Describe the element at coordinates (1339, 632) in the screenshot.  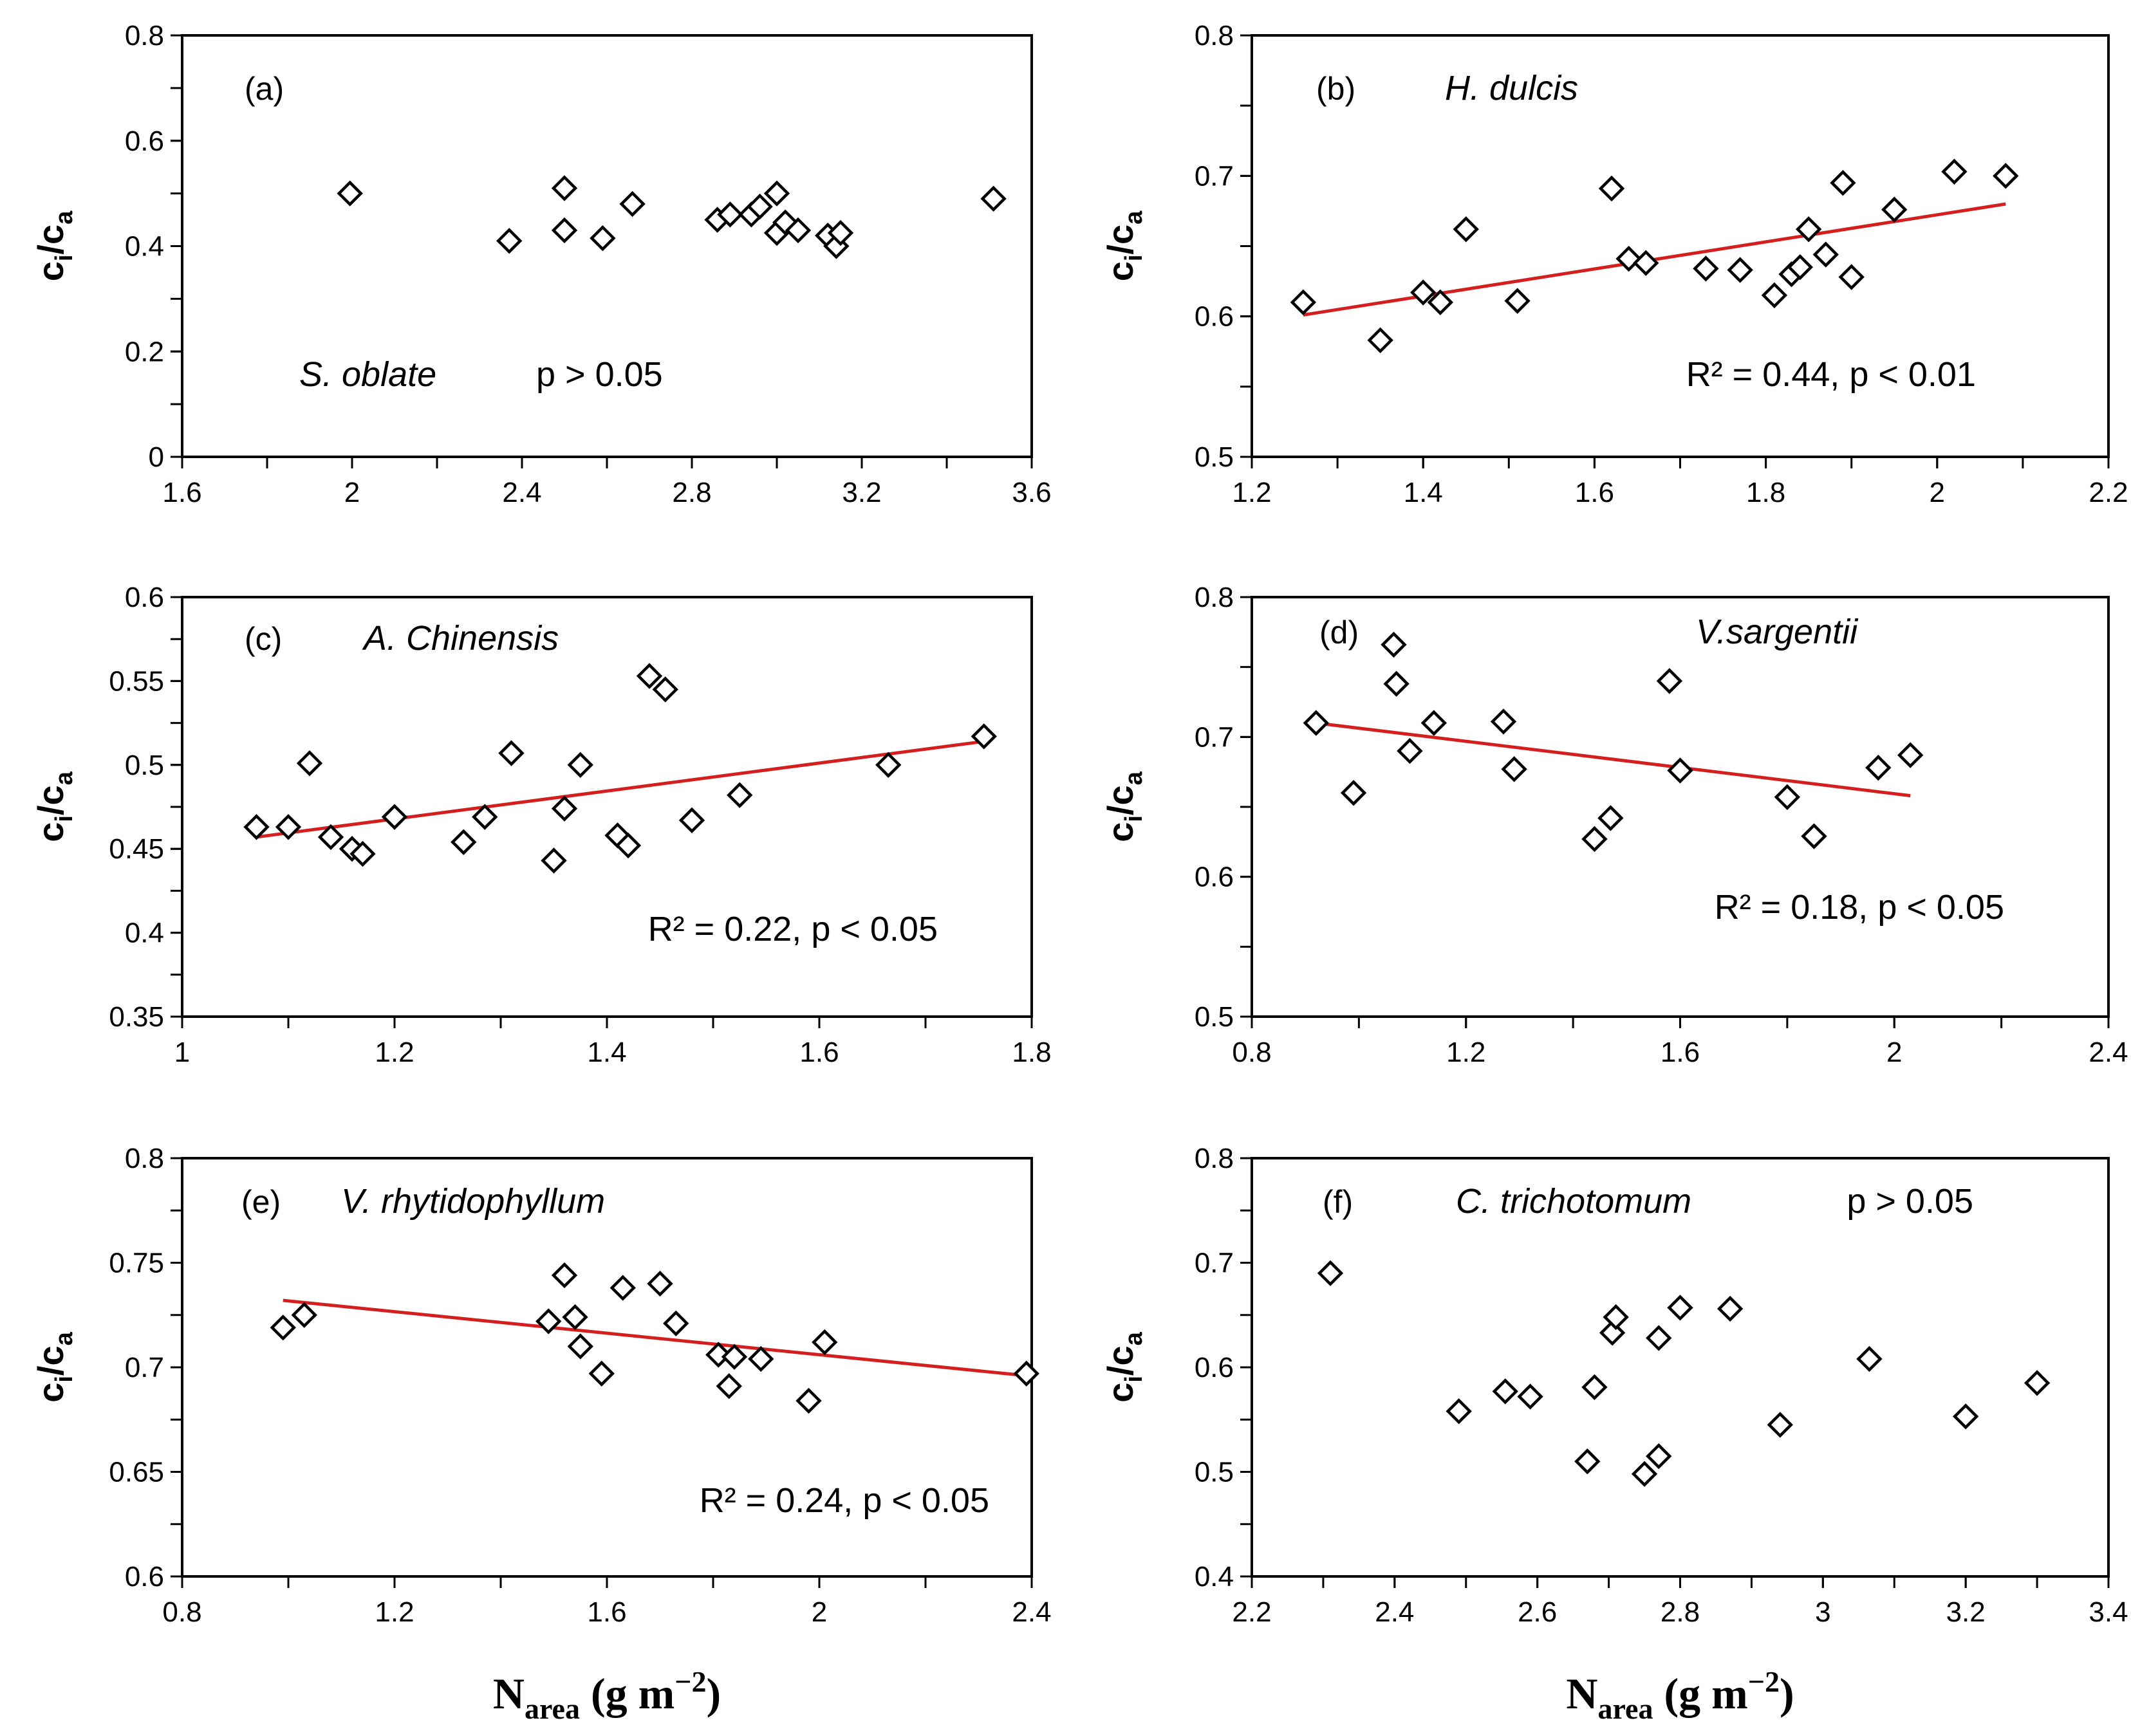
I see `panel-label: (d)` at that location.